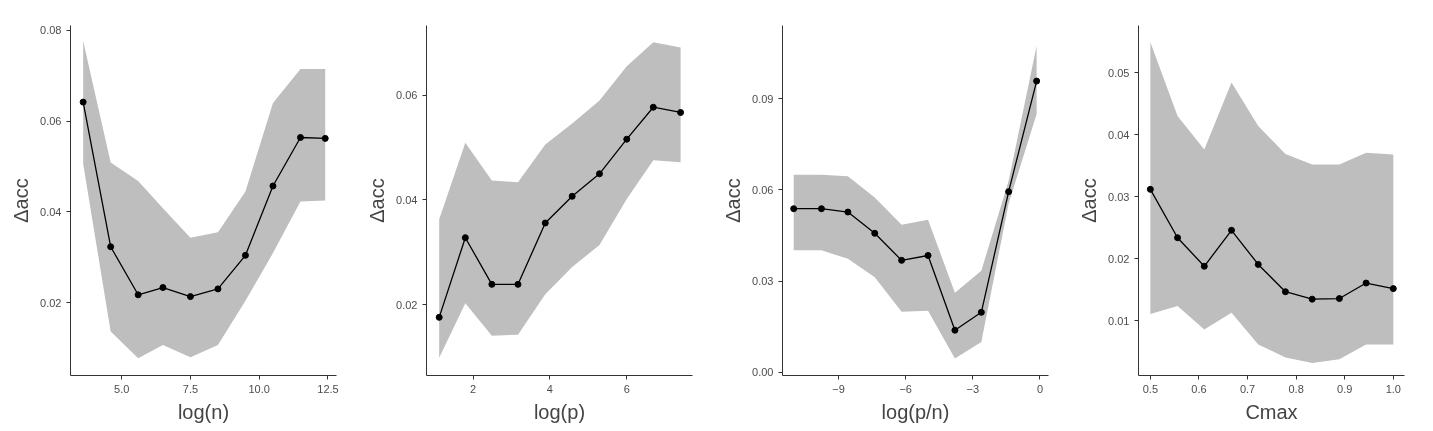 This screenshot has height=431, width=1433. What do you see at coordinates (190, 388) in the screenshot?
I see `x-tick-label: 7.5` at bounding box center [190, 388].